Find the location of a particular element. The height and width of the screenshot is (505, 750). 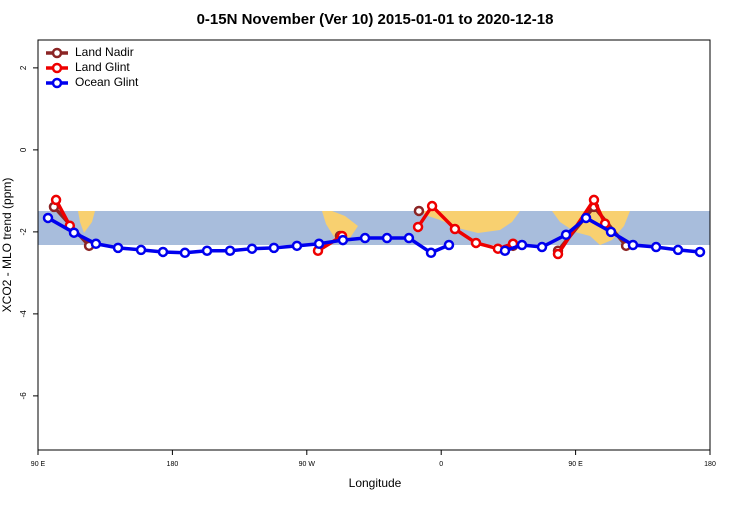

y-tick-label: -4 is located at coordinates (23, 314).